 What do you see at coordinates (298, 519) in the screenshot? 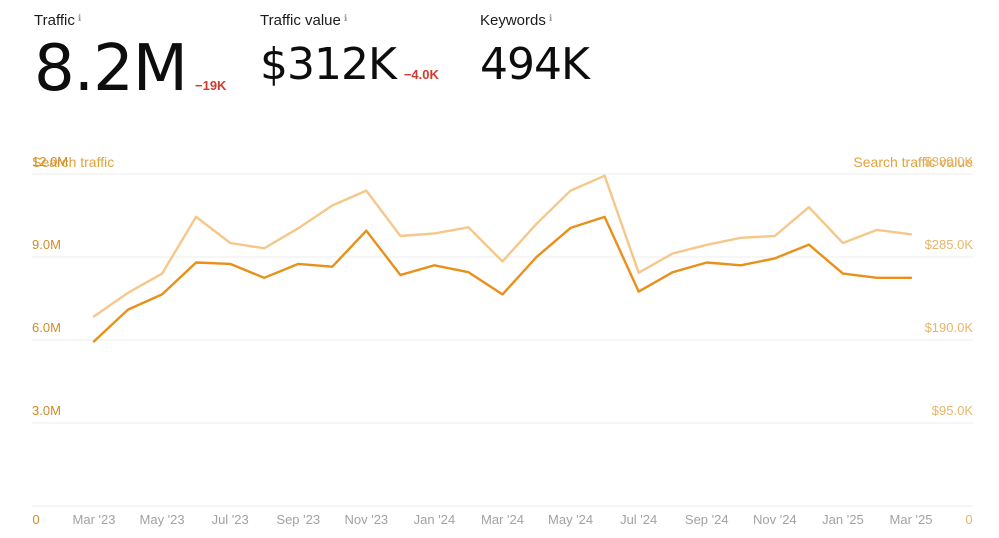
I see `x-tick-label: Sep '23` at bounding box center [298, 519].